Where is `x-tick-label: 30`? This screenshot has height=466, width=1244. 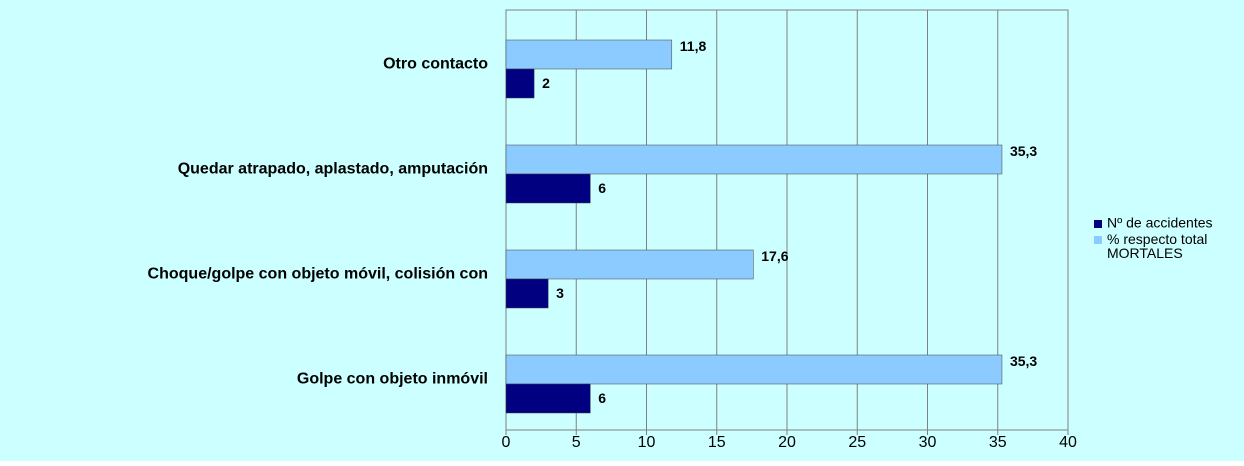 x-tick-label: 30 is located at coordinates (928, 442).